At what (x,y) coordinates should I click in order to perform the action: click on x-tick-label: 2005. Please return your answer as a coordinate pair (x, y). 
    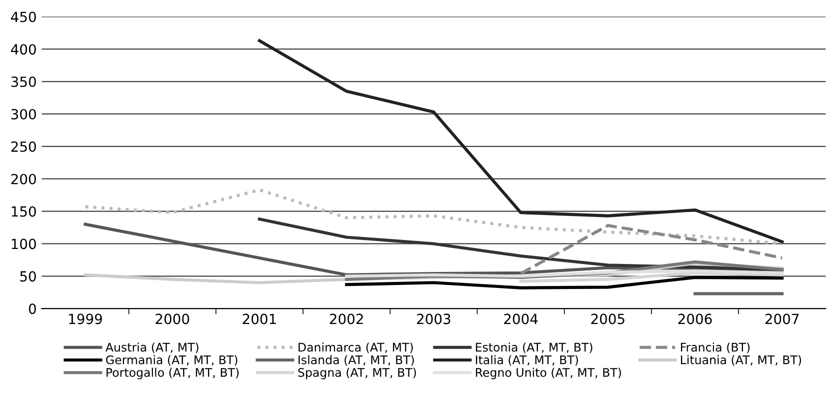
    Looking at the image, I should click on (607, 319).